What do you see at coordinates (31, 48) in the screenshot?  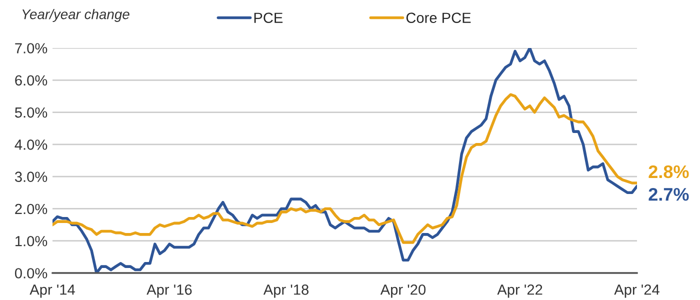 I see `y-tick-label: 7.0%` at bounding box center [31, 48].